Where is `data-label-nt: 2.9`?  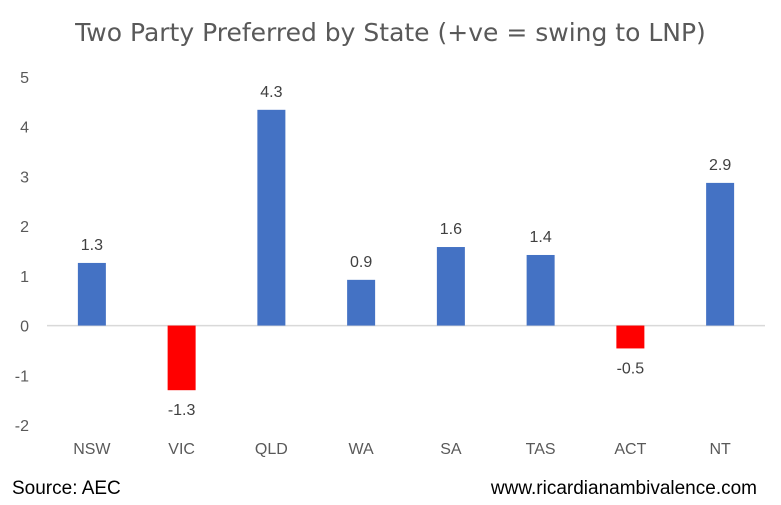 data-label-nt: 2.9 is located at coordinates (720, 165).